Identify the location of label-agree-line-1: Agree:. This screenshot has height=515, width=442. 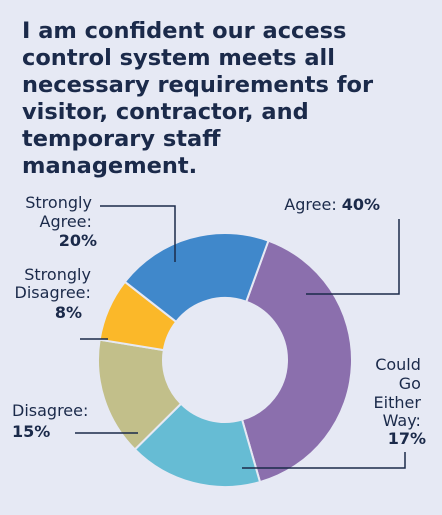
(310, 204).